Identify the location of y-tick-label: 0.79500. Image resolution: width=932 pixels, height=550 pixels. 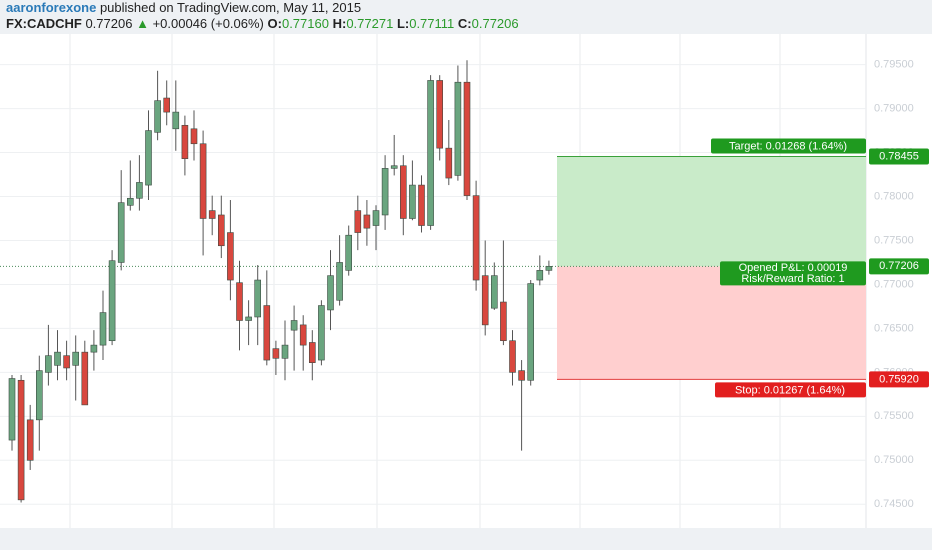
(894, 65).